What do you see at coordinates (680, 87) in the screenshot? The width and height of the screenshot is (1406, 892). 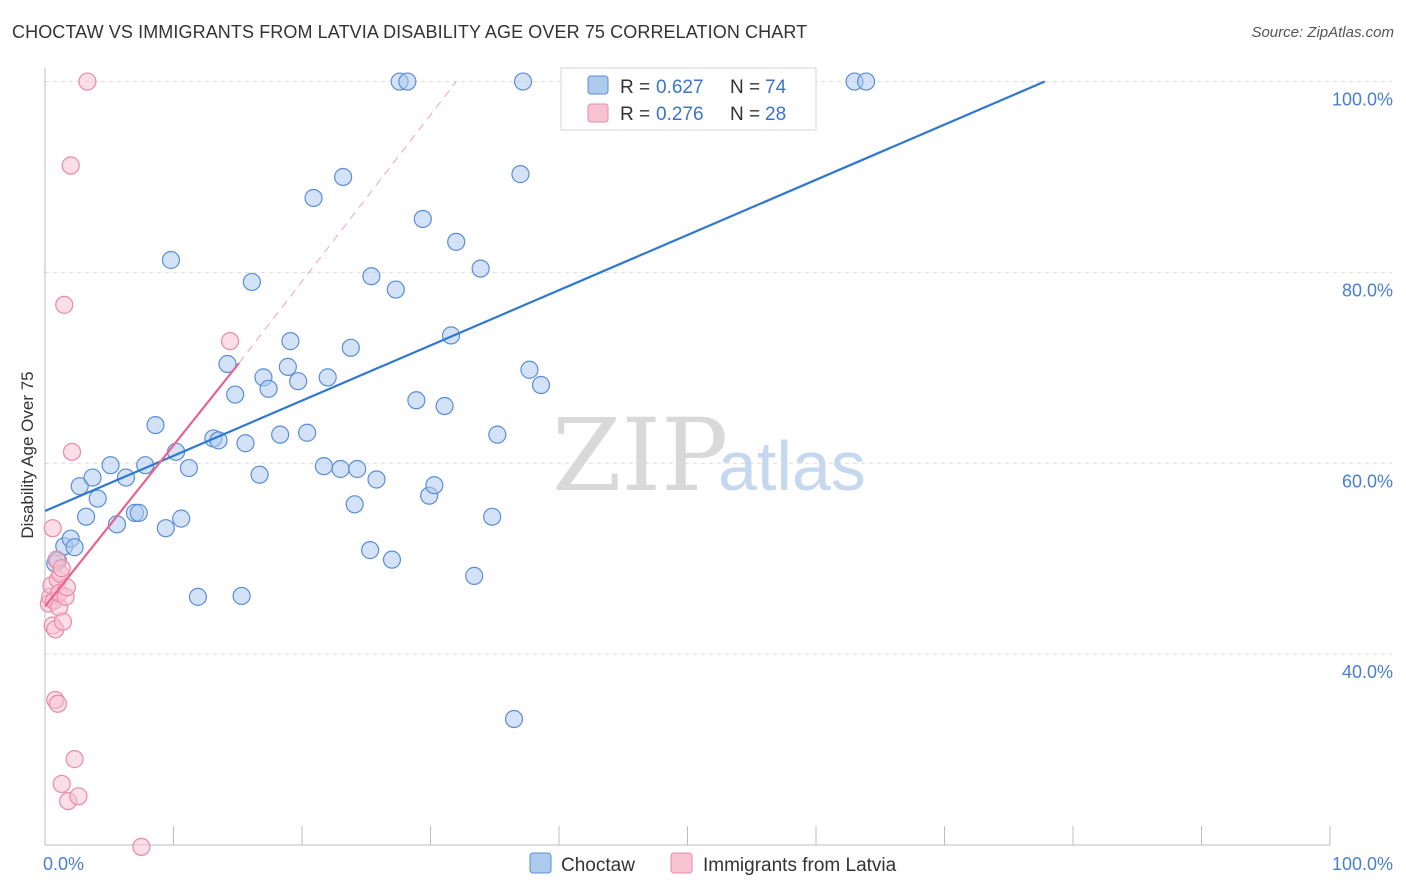 I see `stats-r-value-choctaw: 0.627` at bounding box center [680, 87].